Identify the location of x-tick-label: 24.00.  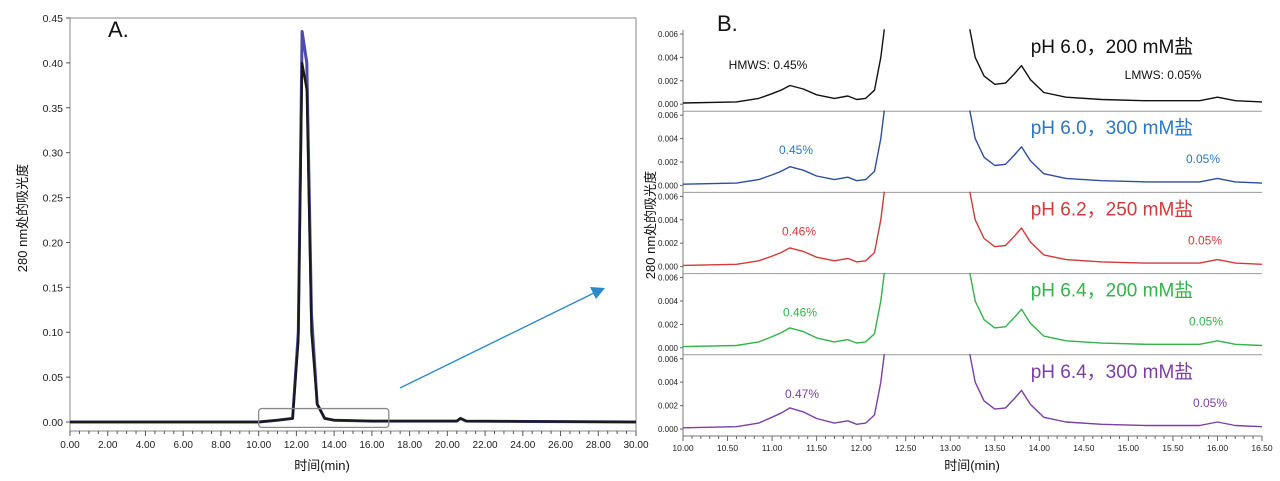
(522, 445).